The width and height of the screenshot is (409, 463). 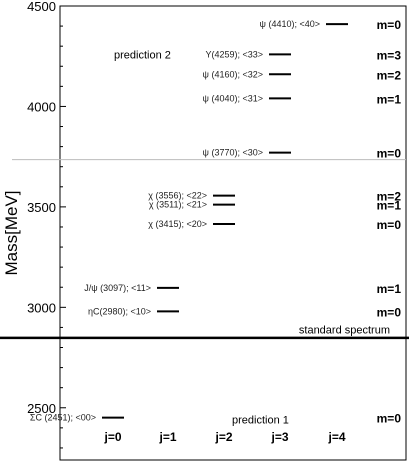 What do you see at coordinates (142, 55) in the screenshot?
I see `annotation-label: prediction 2` at bounding box center [142, 55].